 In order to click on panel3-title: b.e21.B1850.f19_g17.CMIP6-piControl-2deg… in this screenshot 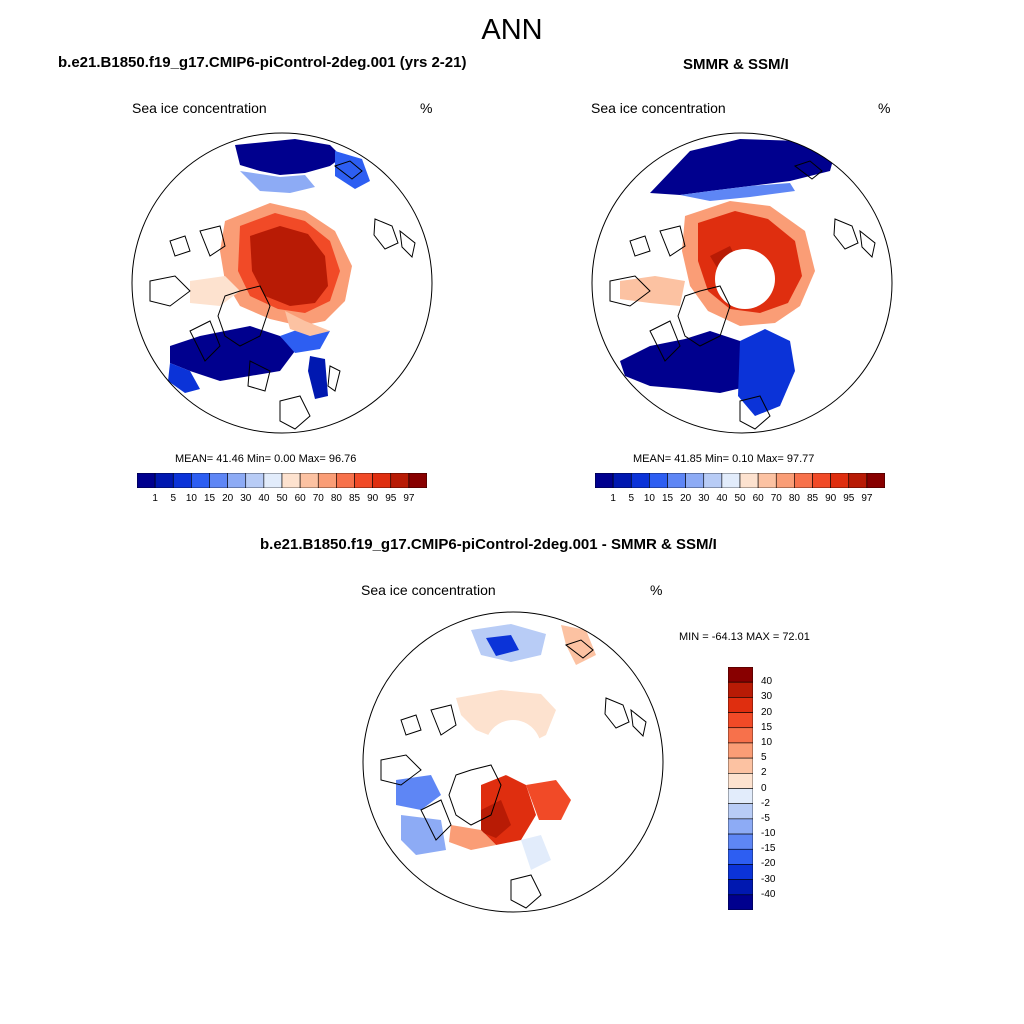, I will do `click(488, 544)`.